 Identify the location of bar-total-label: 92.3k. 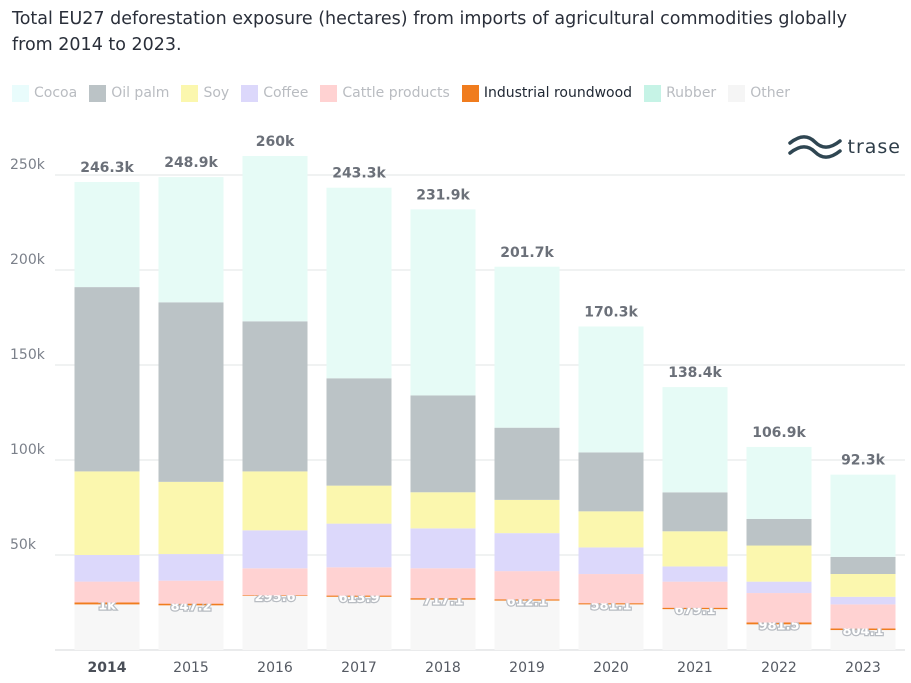
(863, 461).